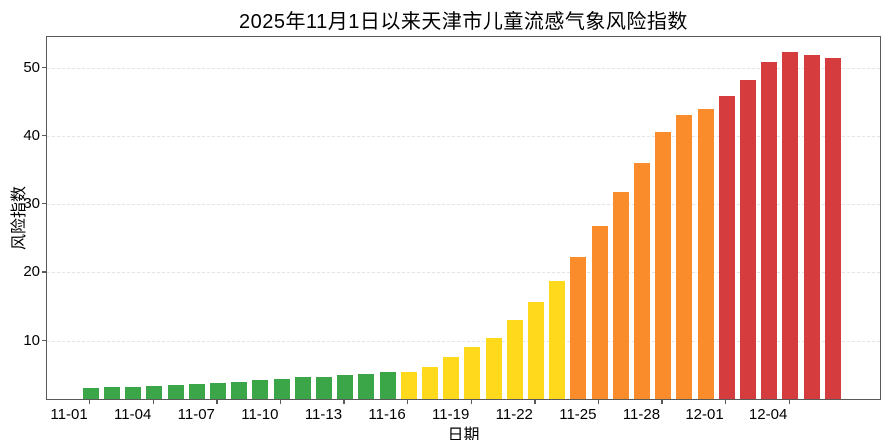  Describe the element at coordinates (514, 414) in the screenshot. I see `x-tick-label-11-22: 11-22` at that location.